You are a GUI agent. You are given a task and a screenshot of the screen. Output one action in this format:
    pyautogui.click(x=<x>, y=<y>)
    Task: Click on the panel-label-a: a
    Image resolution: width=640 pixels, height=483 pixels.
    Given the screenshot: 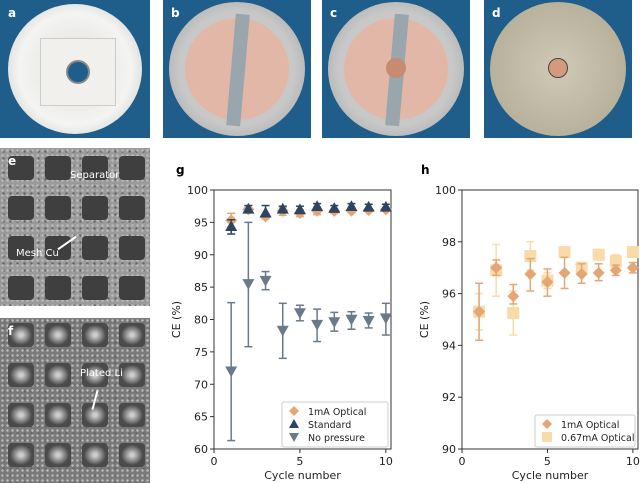 What is the action you would take?
    pyautogui.click(x=12, y=13)
    